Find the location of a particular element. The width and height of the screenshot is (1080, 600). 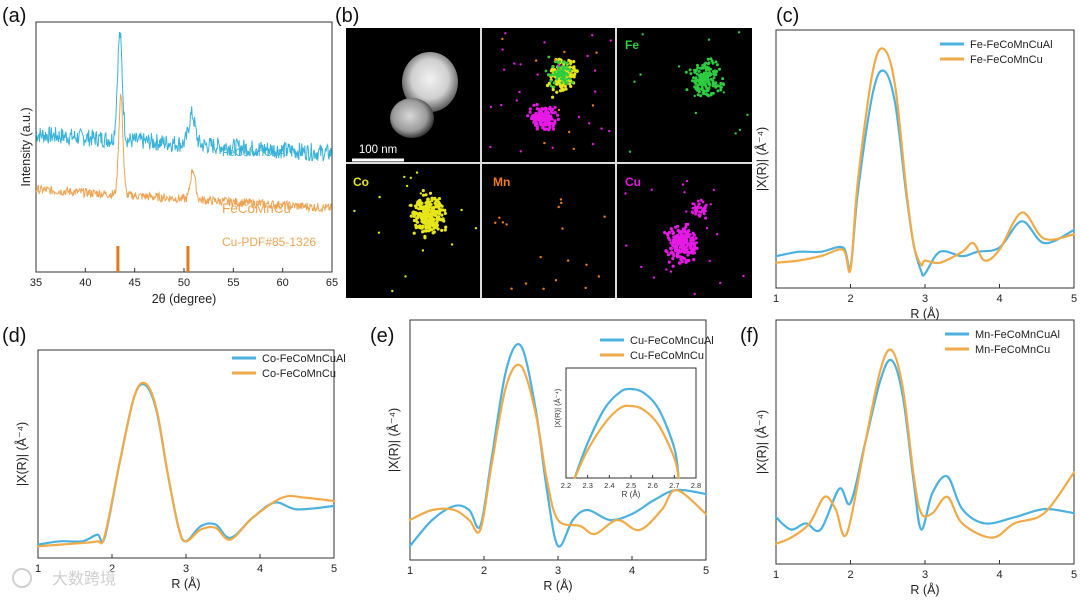

legend-label: Mn-FeCoMnCuAl is located at coordinates (1017, 335).